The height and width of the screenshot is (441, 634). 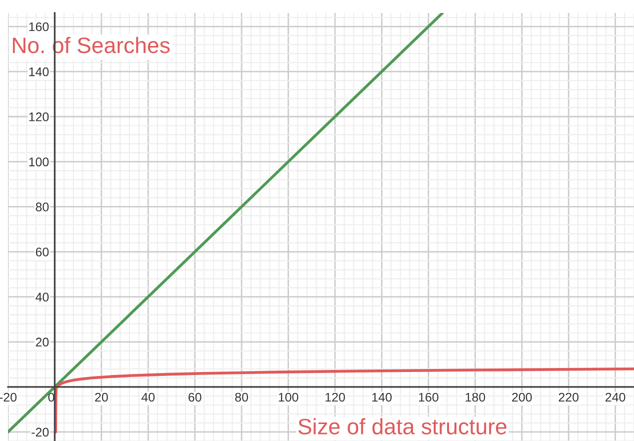 What do you see at coordinates (148, 397) in the screenshot?
I see `x-tick-label: 40` at bounding box center [148, 397].